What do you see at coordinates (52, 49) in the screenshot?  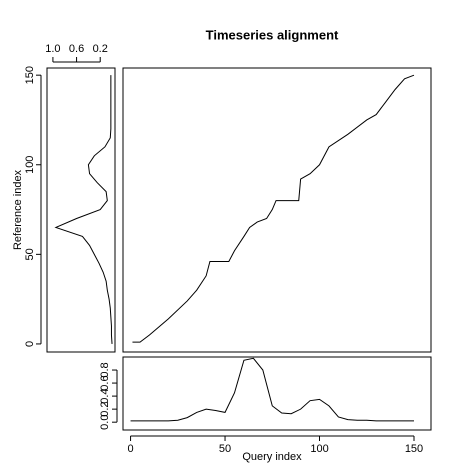 I see `x-tick-label: 1.0` at bounding box center [52, 49].